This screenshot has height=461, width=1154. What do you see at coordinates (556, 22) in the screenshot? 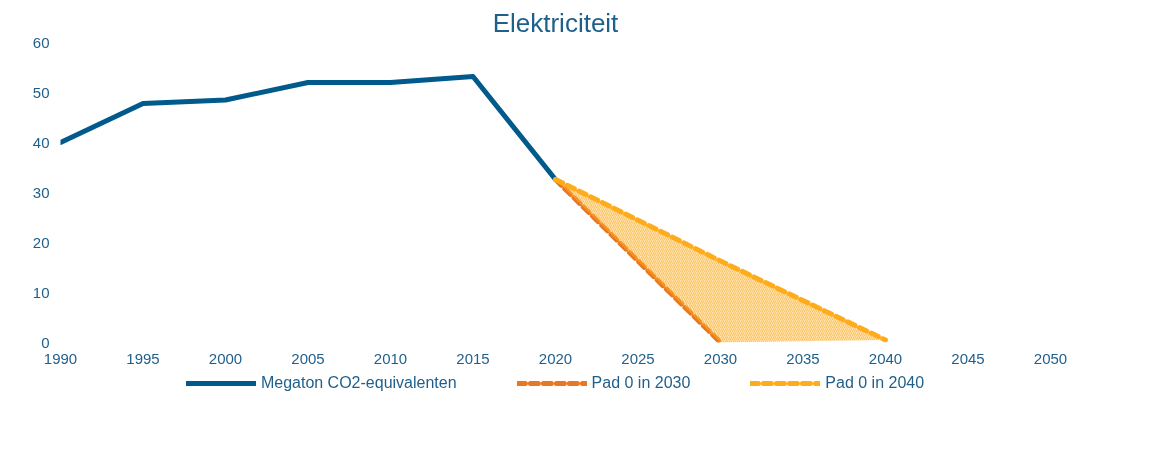
I see `chart-title: Elektriciteit` at bounding box center [556, 22].